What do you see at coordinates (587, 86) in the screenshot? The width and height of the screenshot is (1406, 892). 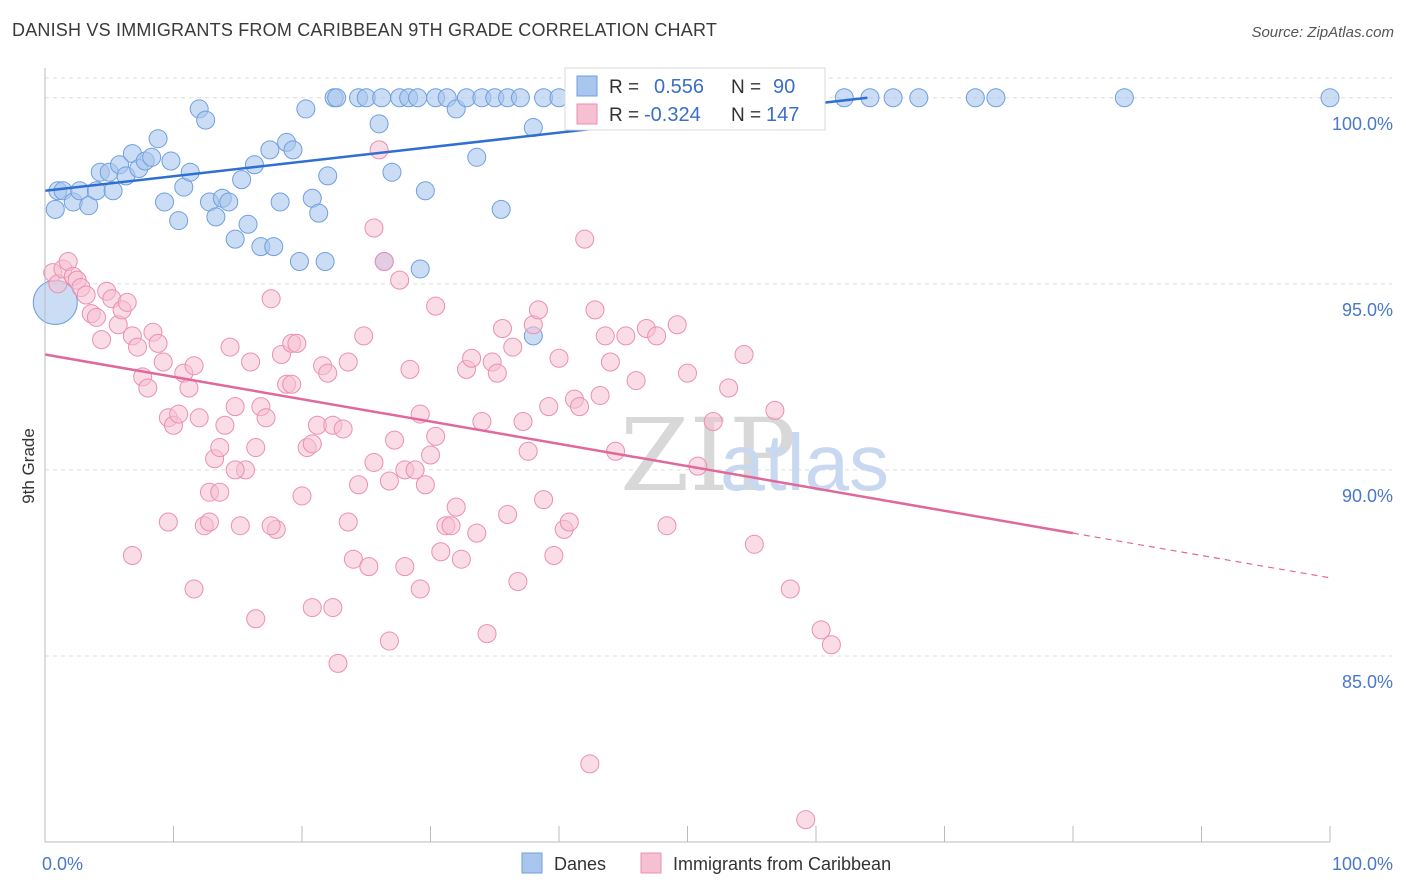 I see `legend-swatch-danes` at bounding box center [587, 86].